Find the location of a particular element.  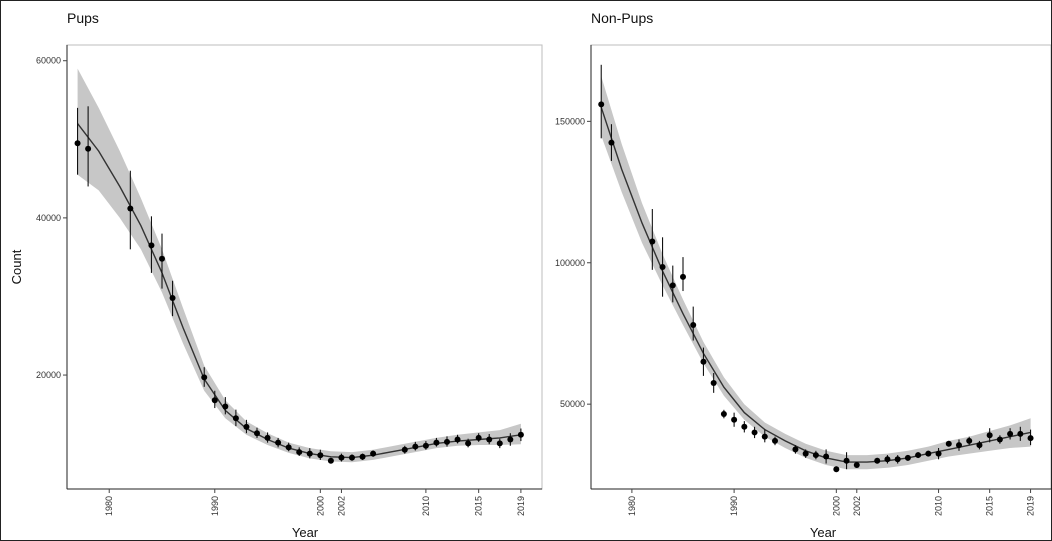

pups-x-tick-label: 2010 is located at coordinates (426, 506).